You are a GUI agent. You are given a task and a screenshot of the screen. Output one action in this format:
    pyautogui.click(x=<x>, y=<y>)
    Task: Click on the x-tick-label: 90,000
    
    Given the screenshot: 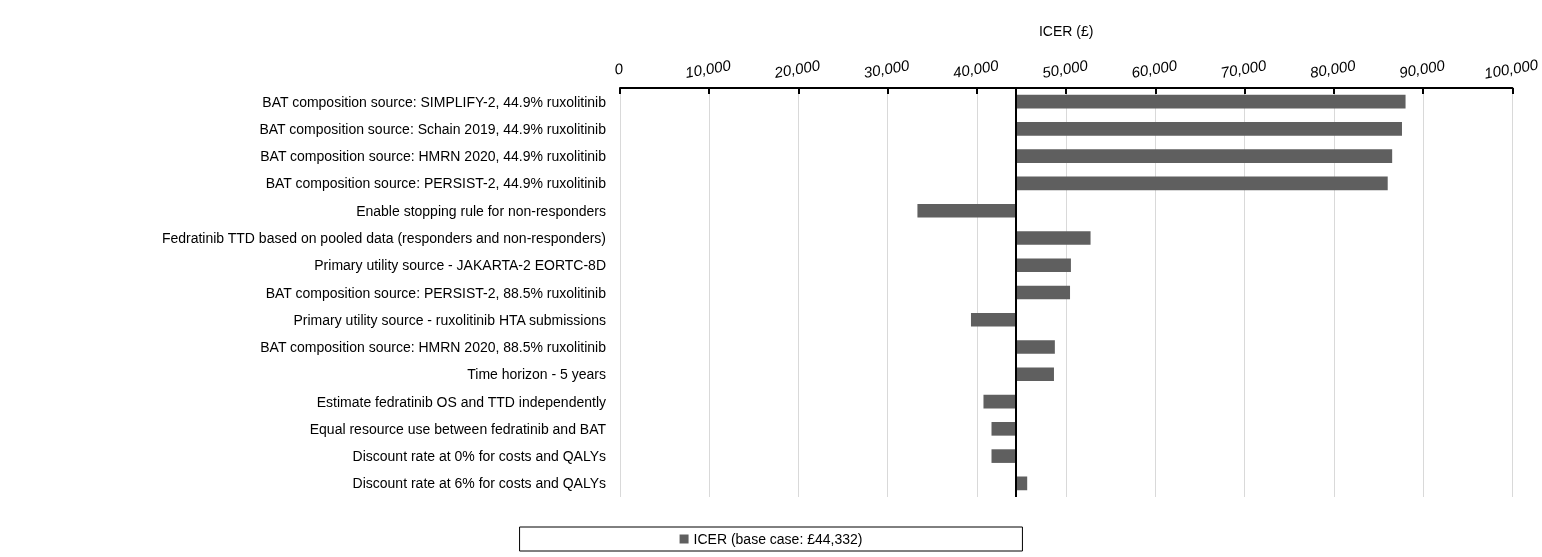 What is the action you would take?
    pyautogui.click(x=1422, y=68)
    